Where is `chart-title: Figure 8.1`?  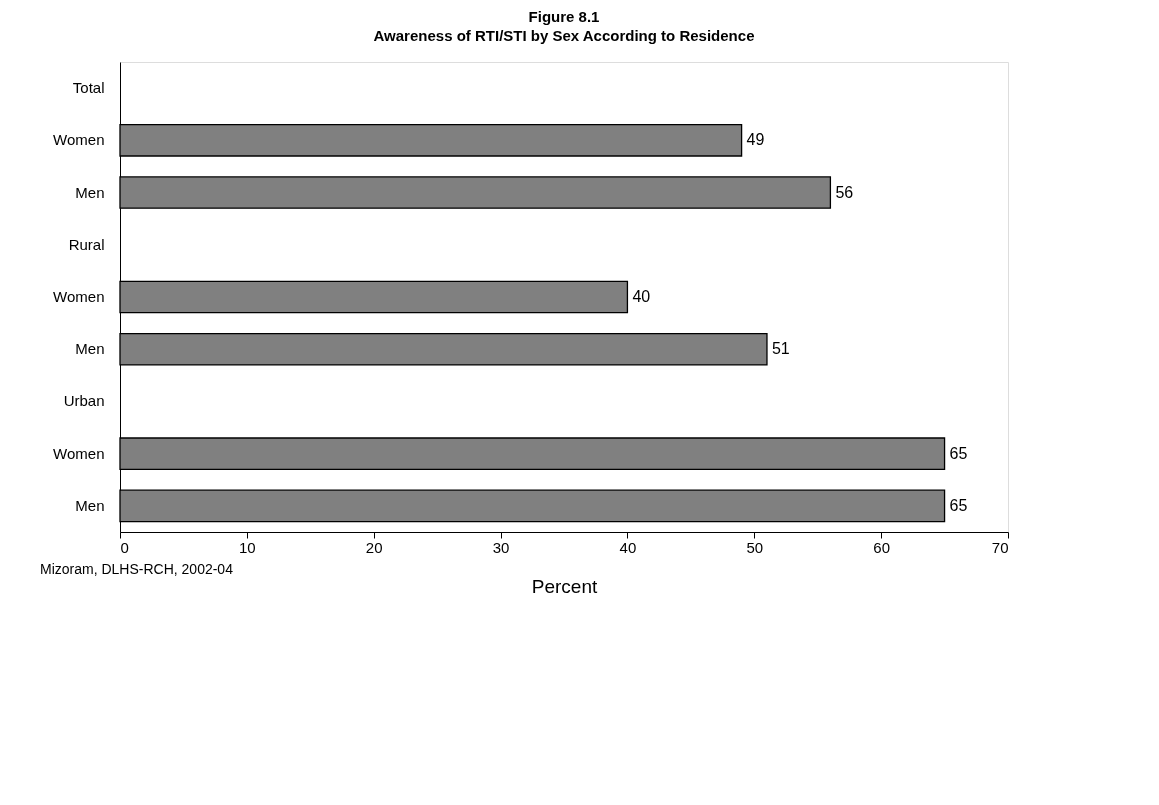
chart-title: Figure 8.1 is located at coordinates (564, 16).